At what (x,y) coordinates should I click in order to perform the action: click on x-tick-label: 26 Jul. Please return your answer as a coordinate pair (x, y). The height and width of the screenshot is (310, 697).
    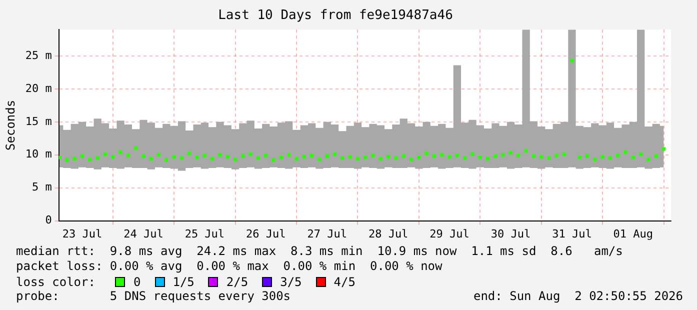
    Looking at the image, I should click on (266, 233).